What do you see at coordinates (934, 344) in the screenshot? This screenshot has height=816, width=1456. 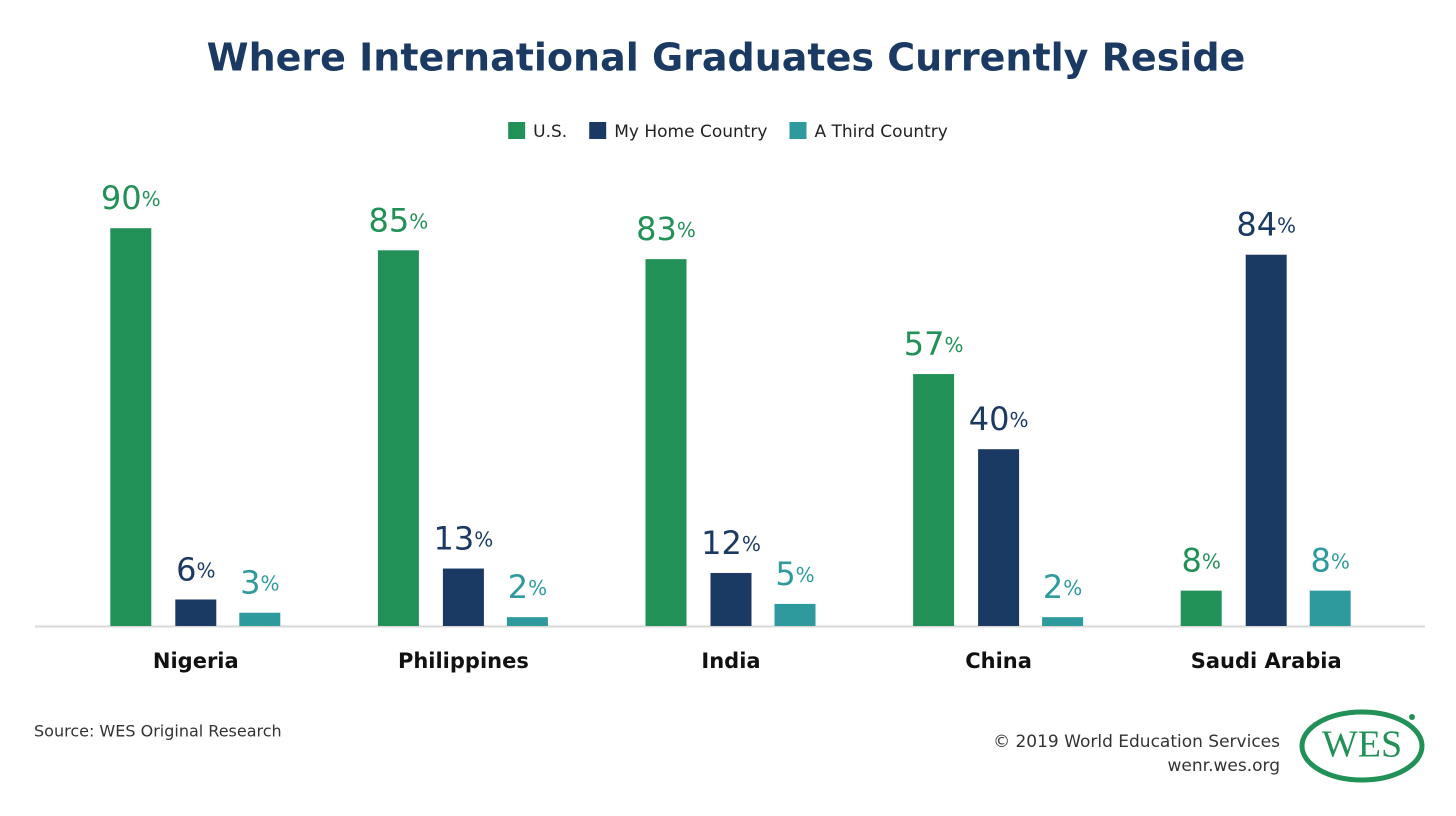 I see `value-label: 57%` at bounding box center [934, 344].